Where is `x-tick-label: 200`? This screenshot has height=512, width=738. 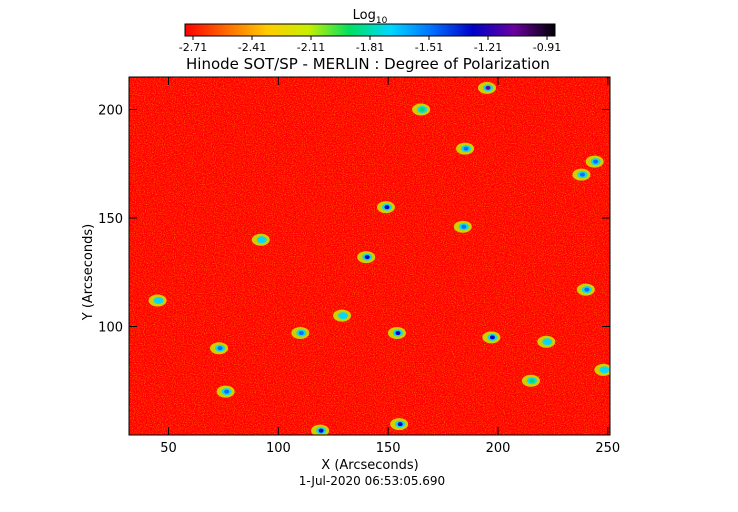 x-tick-label: 200 is located at coordinates (498, 448).